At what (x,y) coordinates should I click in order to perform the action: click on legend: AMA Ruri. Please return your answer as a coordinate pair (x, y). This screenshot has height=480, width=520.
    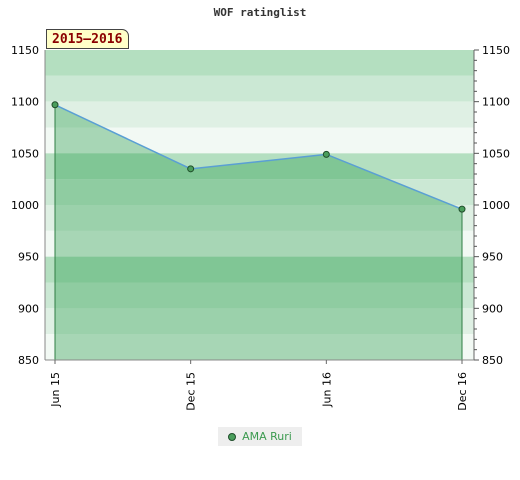
    Looking at the image, I should click on (260, 436).